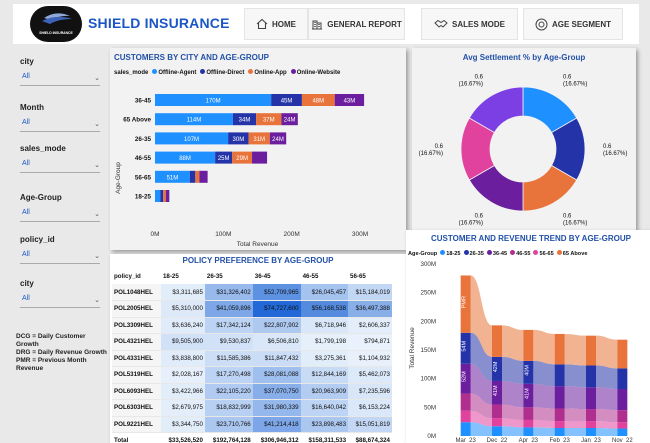 The image size is (650, 443). Describe the element at coordinates (136, 342) in the screenshot. I see `policy-id-cell: POL4321HEL` at that location.